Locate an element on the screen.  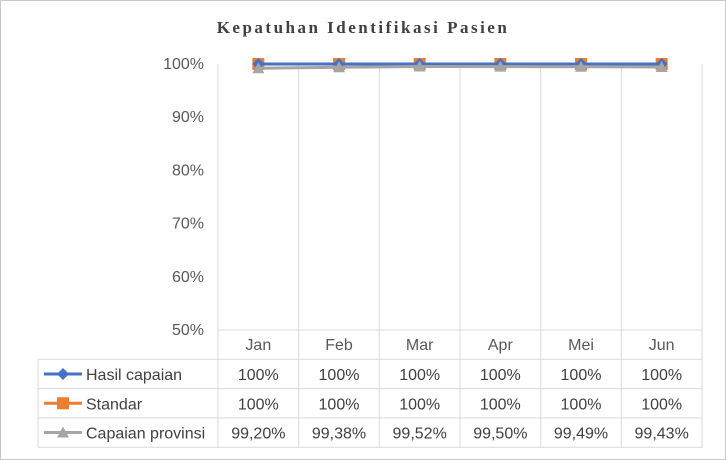
x-category-label: Apr is located at coordinates (501, 345).